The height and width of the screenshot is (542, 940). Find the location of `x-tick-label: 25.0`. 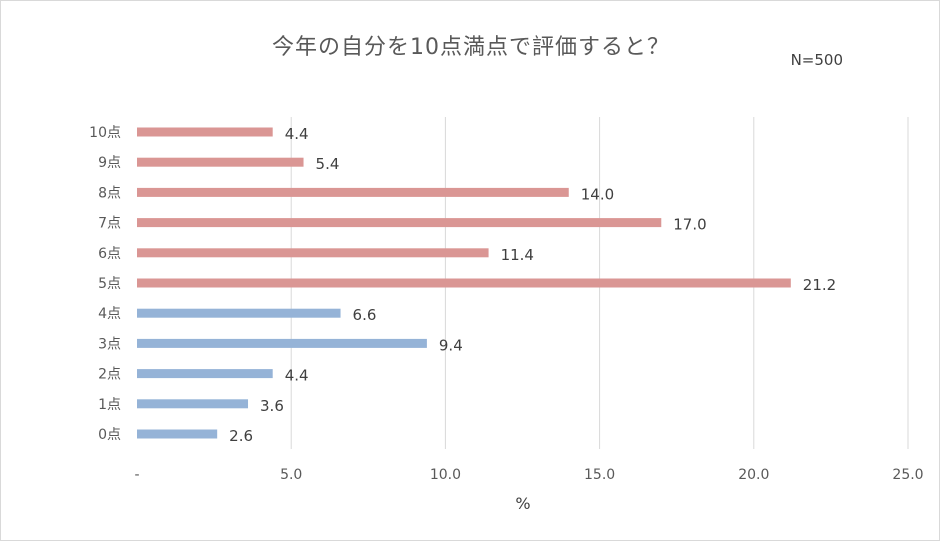

x-tick-label: 25.0 is located at coordinates (907, 475).